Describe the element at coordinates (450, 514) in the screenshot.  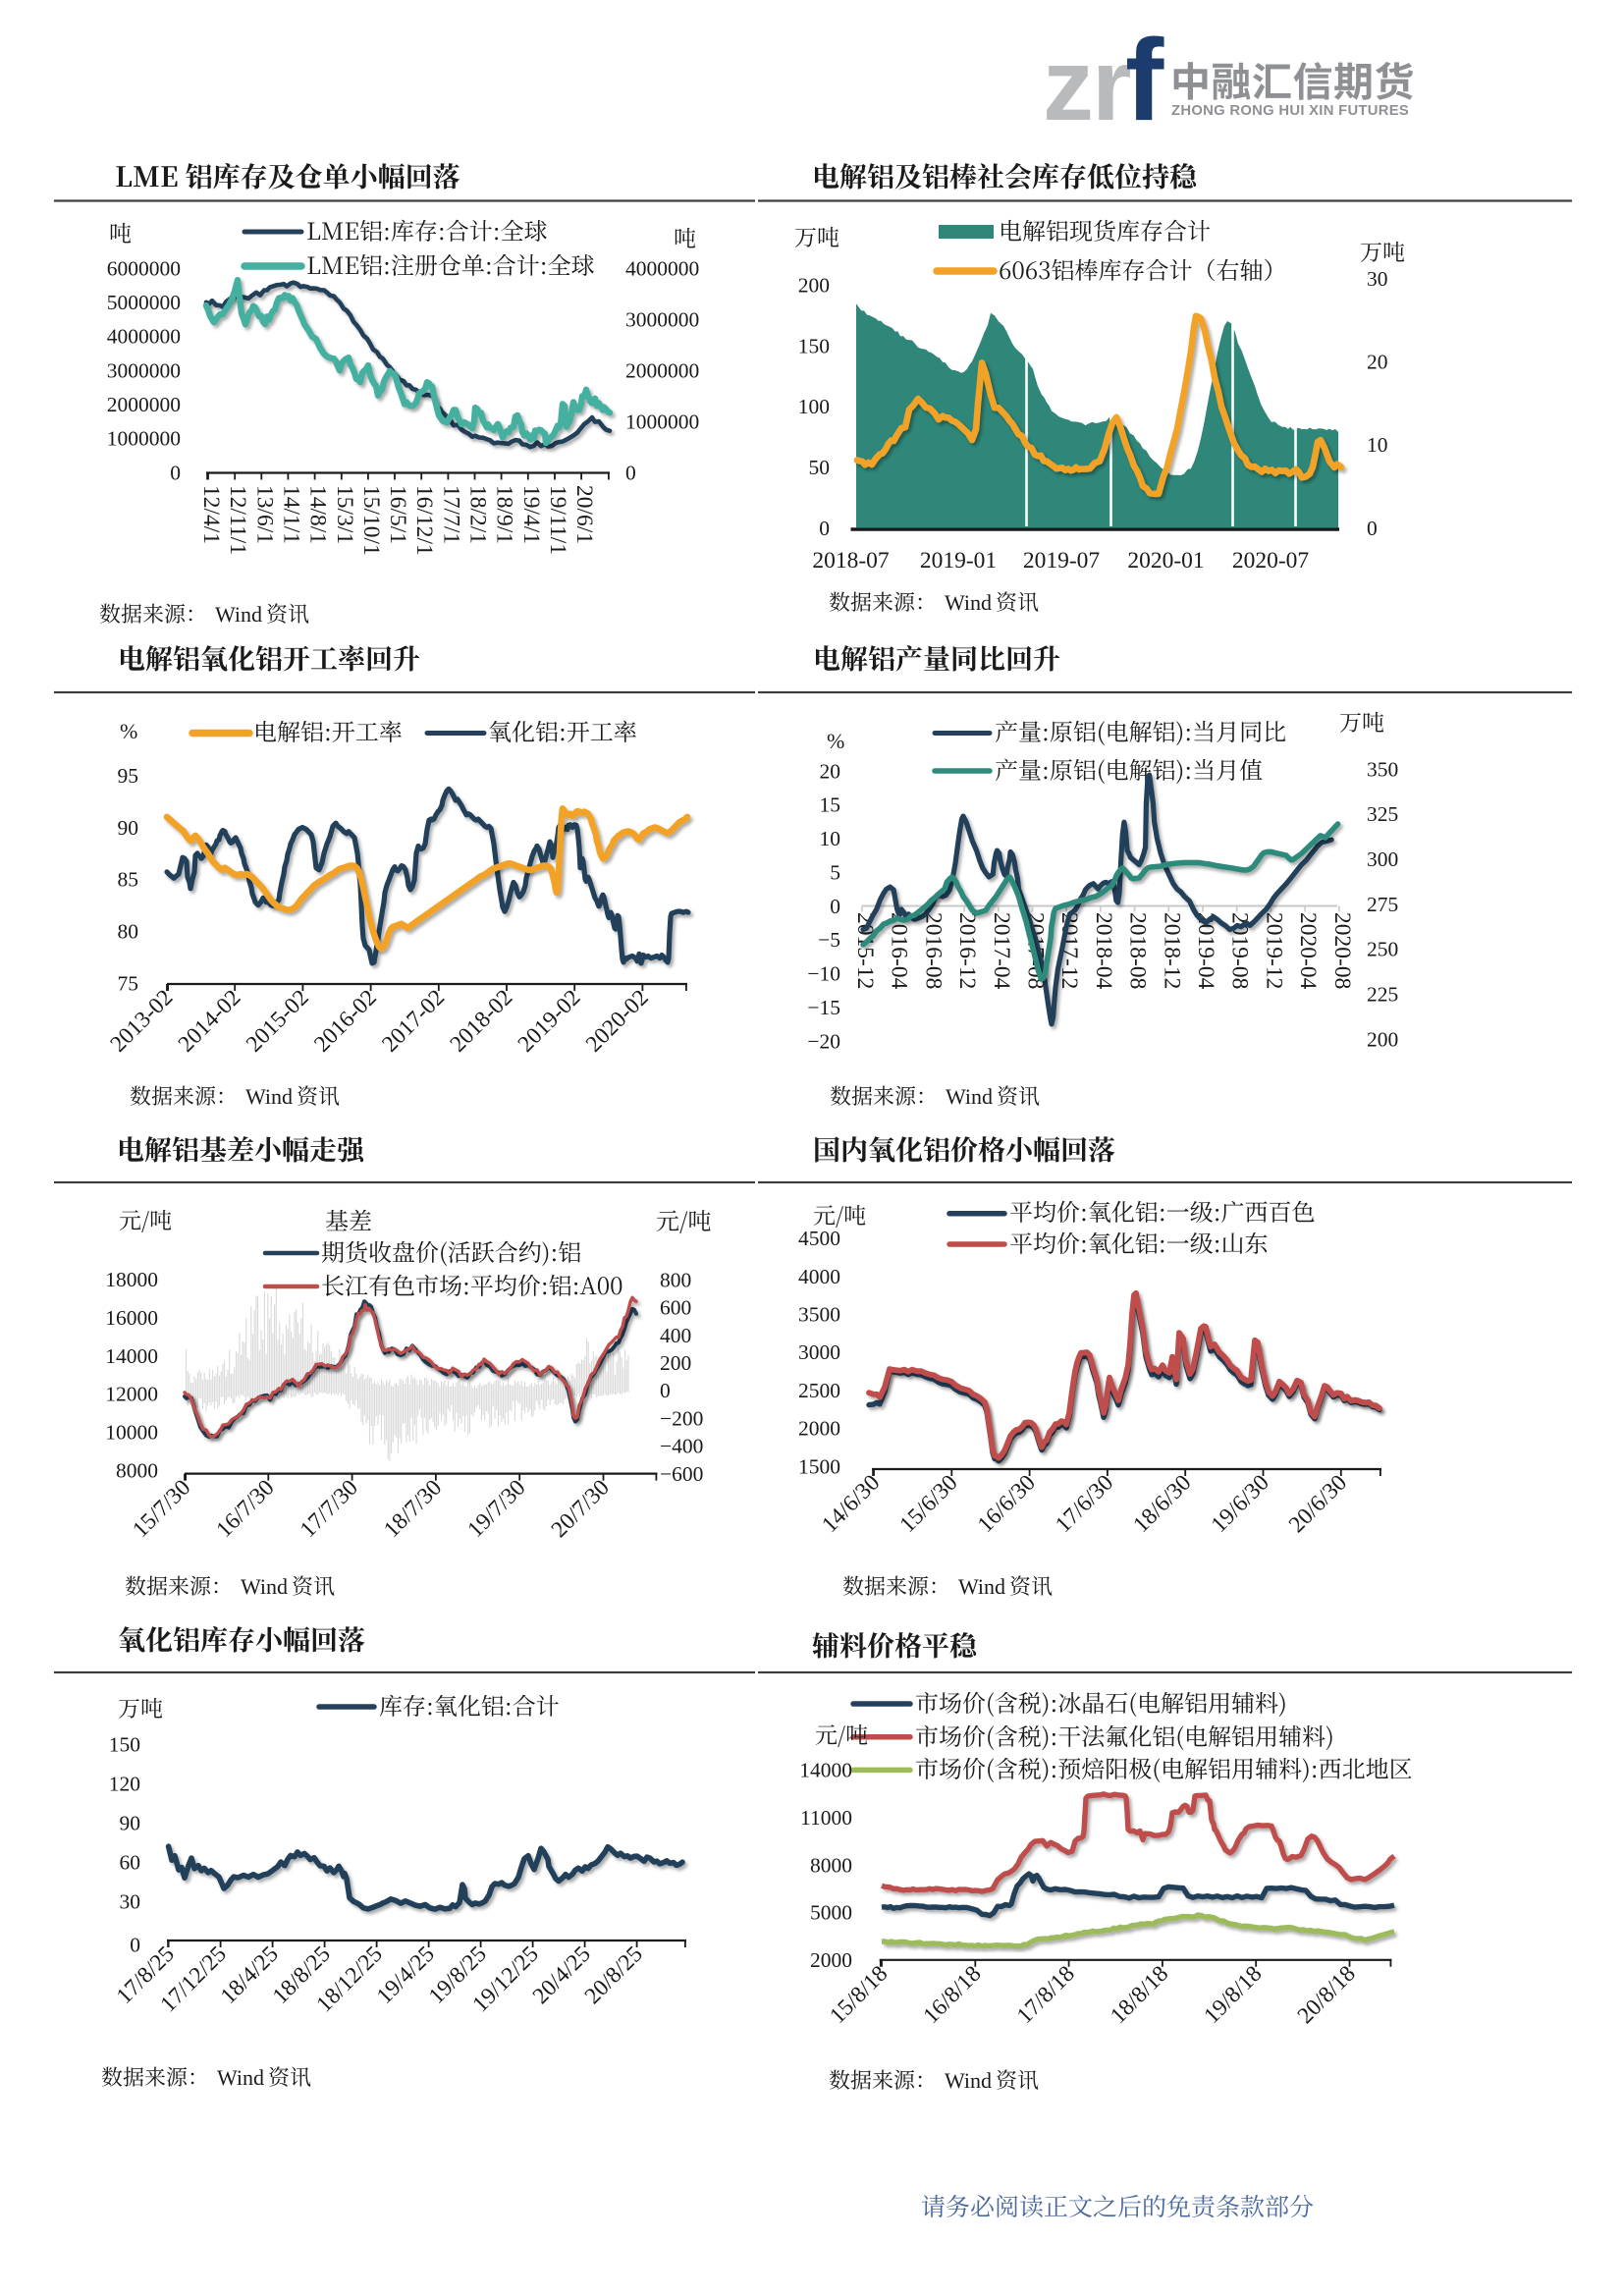
I see `svg-text: 17/7/1` at that location.